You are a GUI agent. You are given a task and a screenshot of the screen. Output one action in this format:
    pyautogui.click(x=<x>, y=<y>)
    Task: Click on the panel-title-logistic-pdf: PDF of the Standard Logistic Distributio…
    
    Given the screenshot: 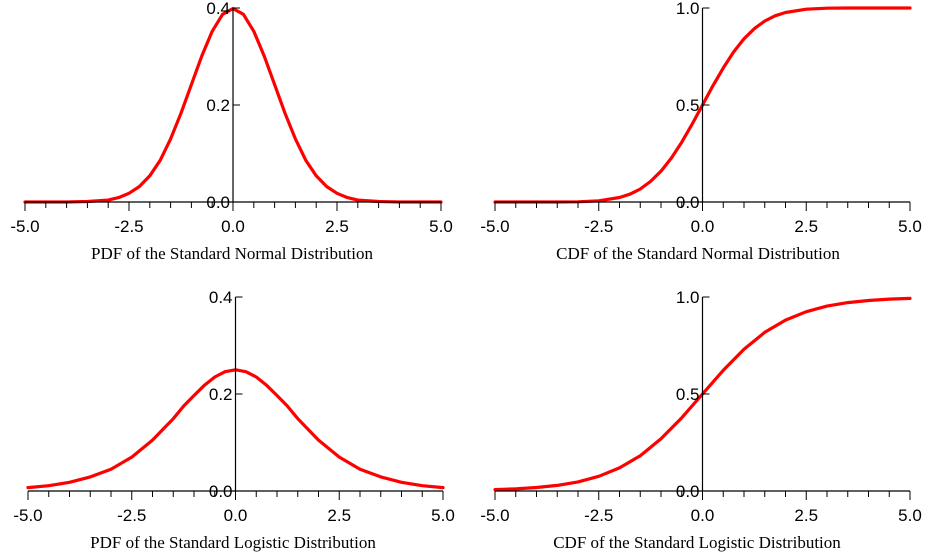 What is the action you would take?
    pyautogui.click(x=233, y=542)
    